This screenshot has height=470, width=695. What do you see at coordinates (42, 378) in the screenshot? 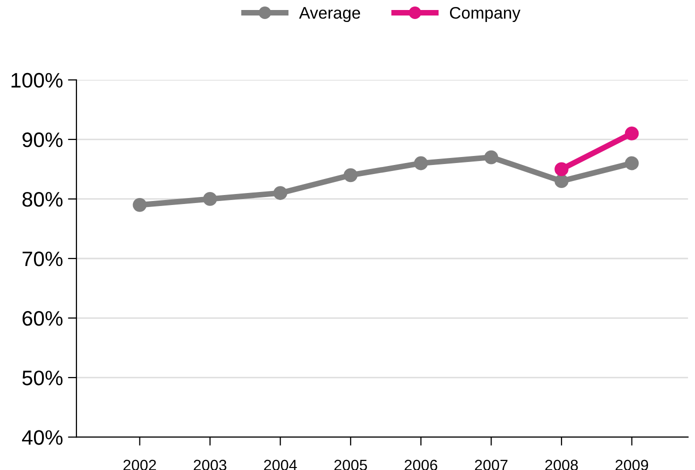
I see `y-tick-label: 50%` at bounding box center [42, 378].